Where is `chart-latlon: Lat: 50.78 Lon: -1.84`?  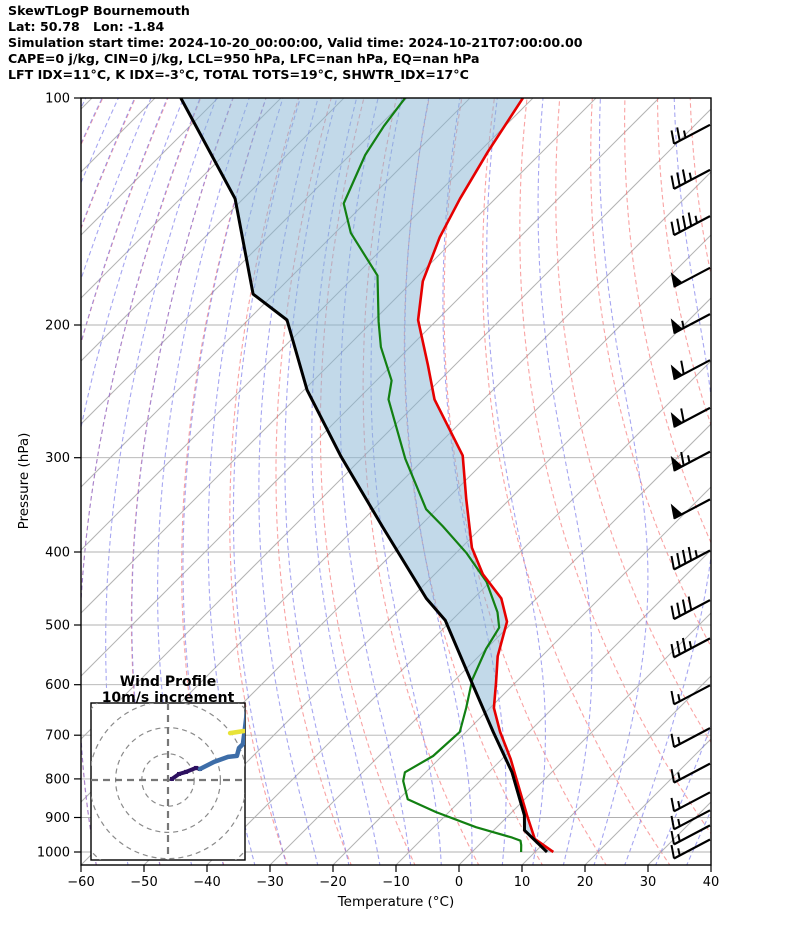
chart-latlon: Lat: 50.78 Lon: -1.84 is located at coordinates (86, 26).